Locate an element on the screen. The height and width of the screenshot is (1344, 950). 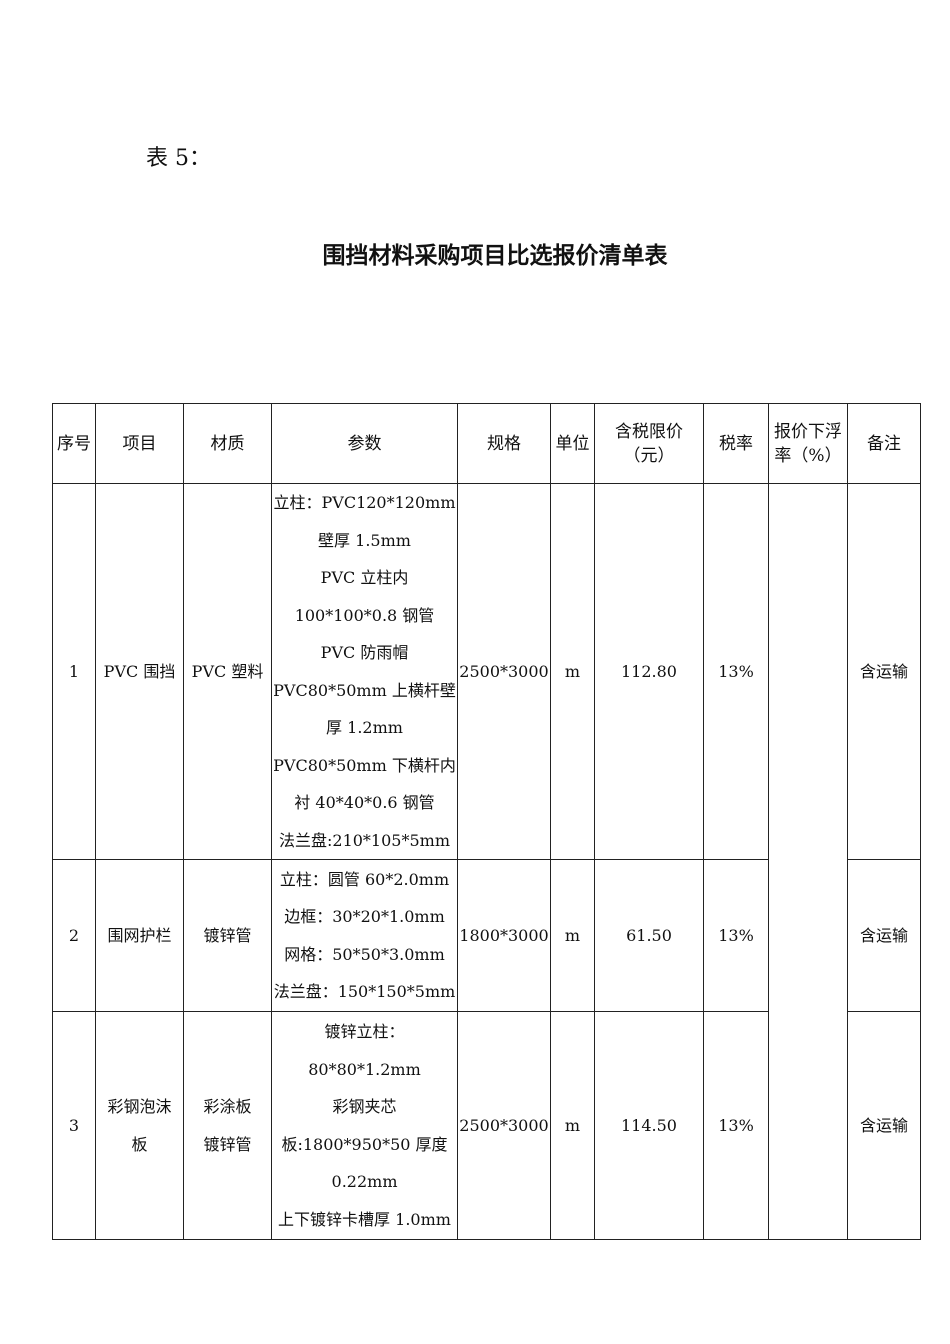
header-cell-line: 规格 is located at coordinates (504, 443).